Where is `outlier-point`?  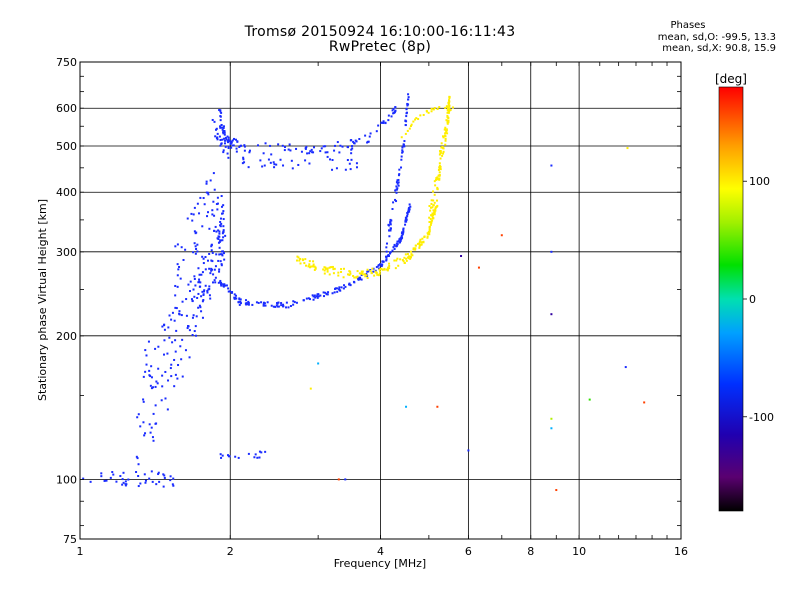
outlier-point is located at coordinates (551, 165).